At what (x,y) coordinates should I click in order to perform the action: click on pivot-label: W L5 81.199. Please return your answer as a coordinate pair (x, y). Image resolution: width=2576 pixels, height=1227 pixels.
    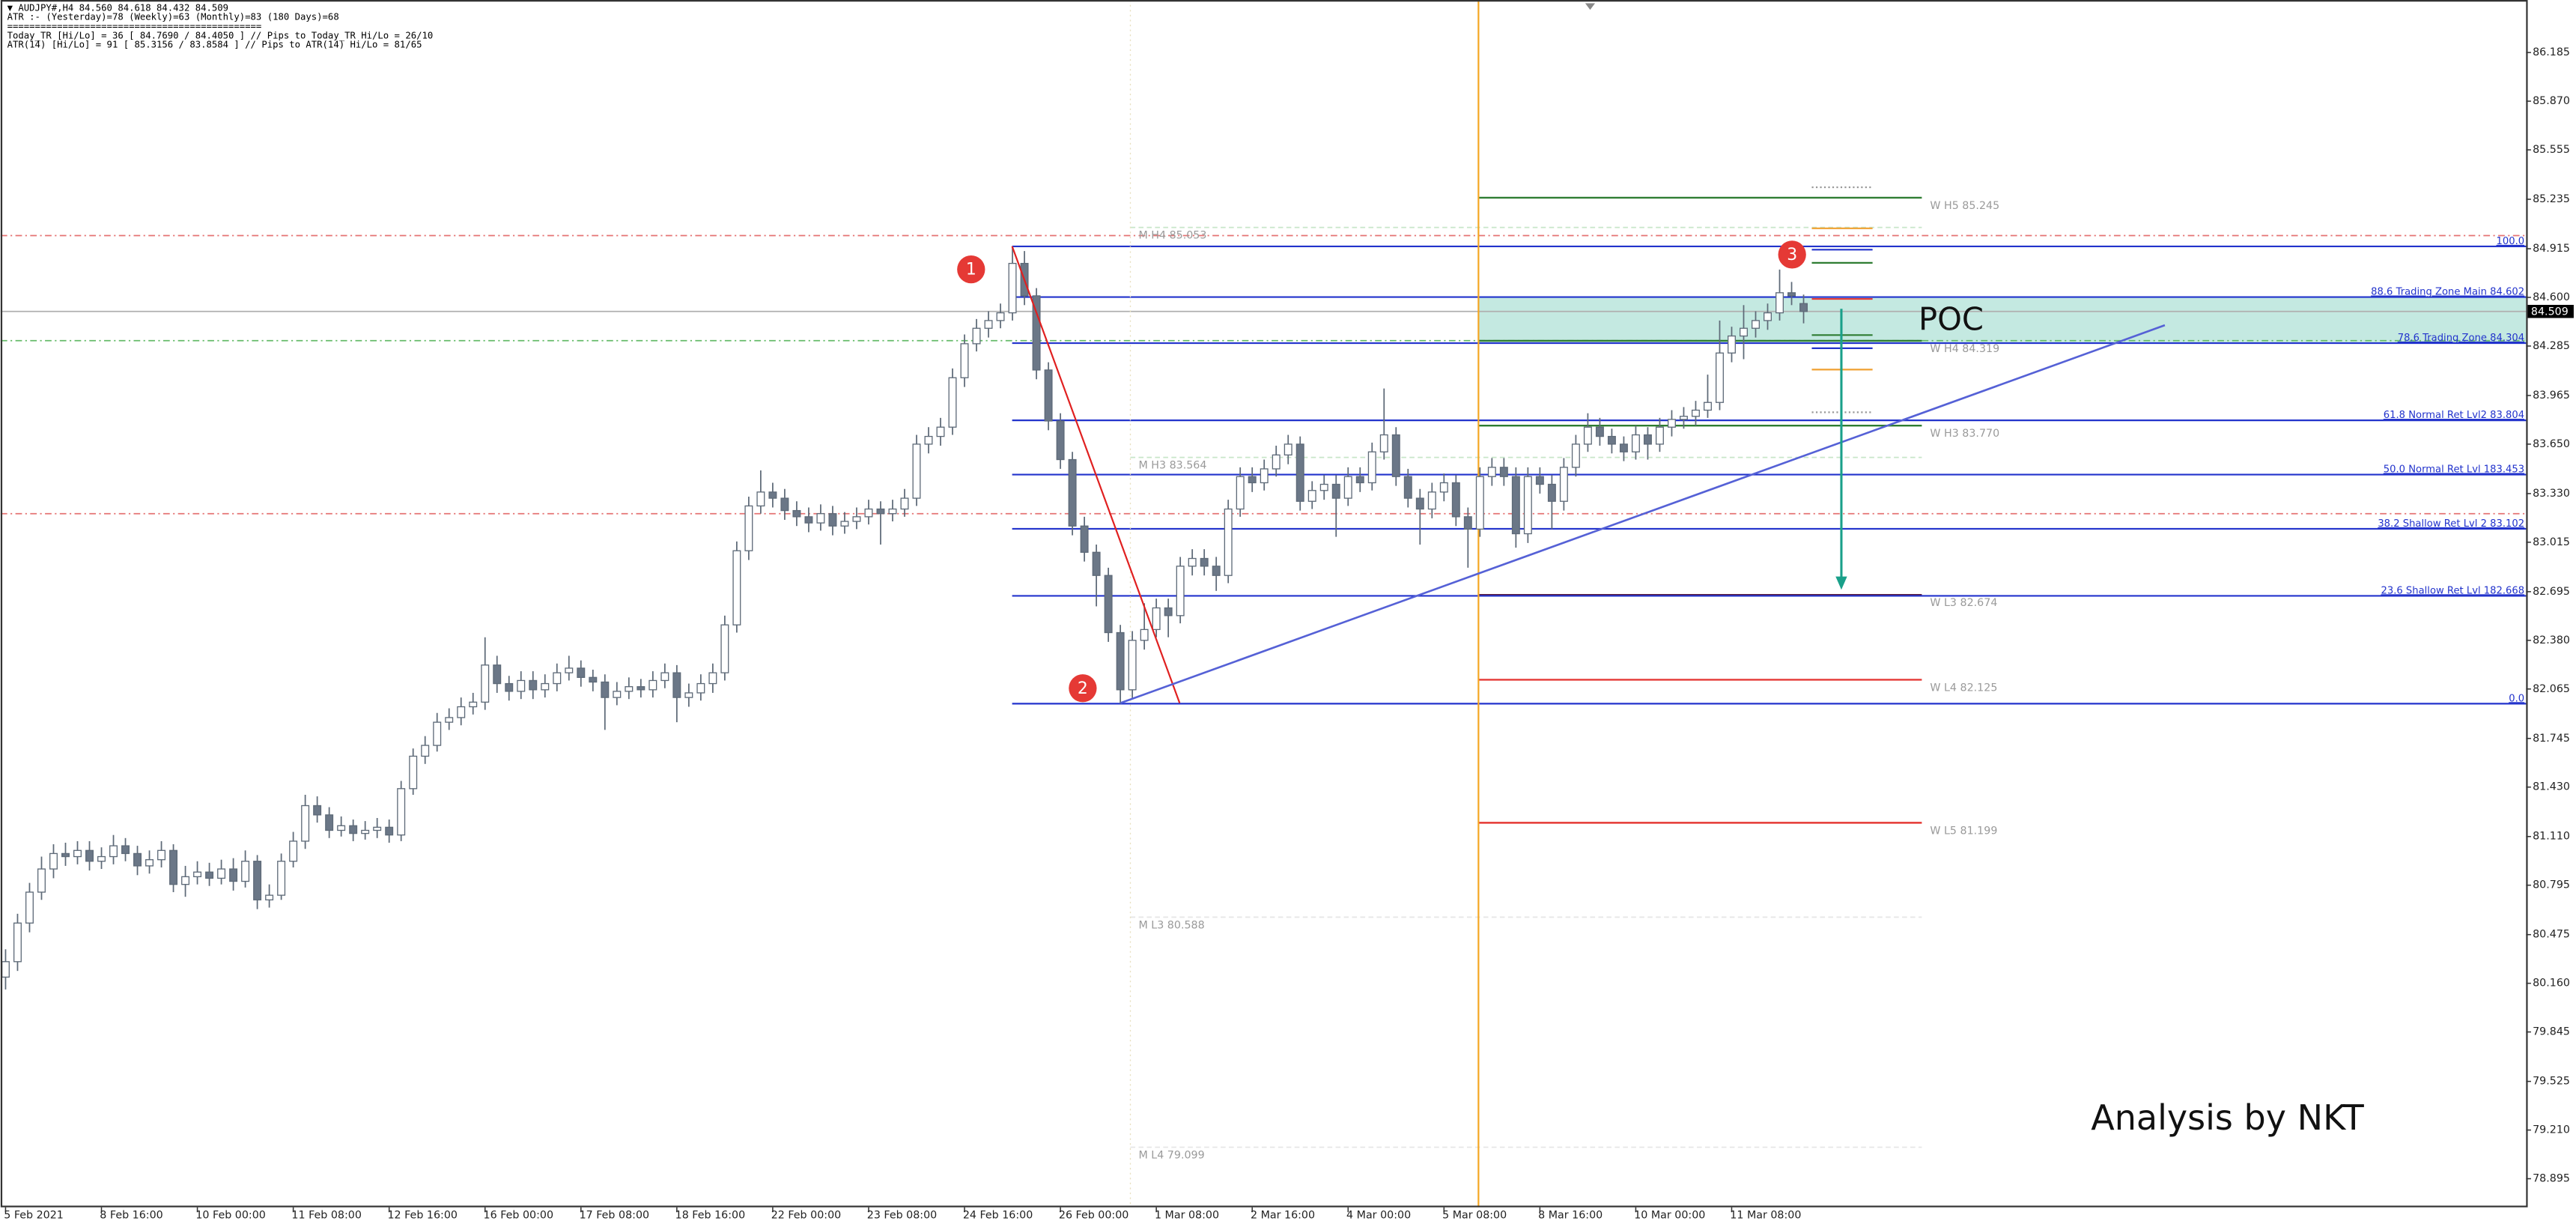
    Looking at the image, I should click on (1963, 831).